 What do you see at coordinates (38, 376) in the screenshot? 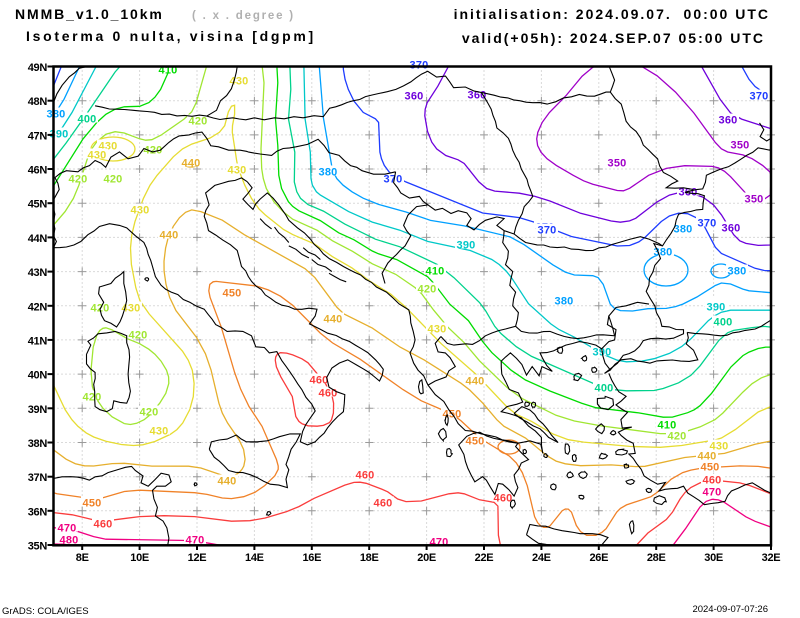
I see `svg-text: 40N` at bounding box center [38, 376].